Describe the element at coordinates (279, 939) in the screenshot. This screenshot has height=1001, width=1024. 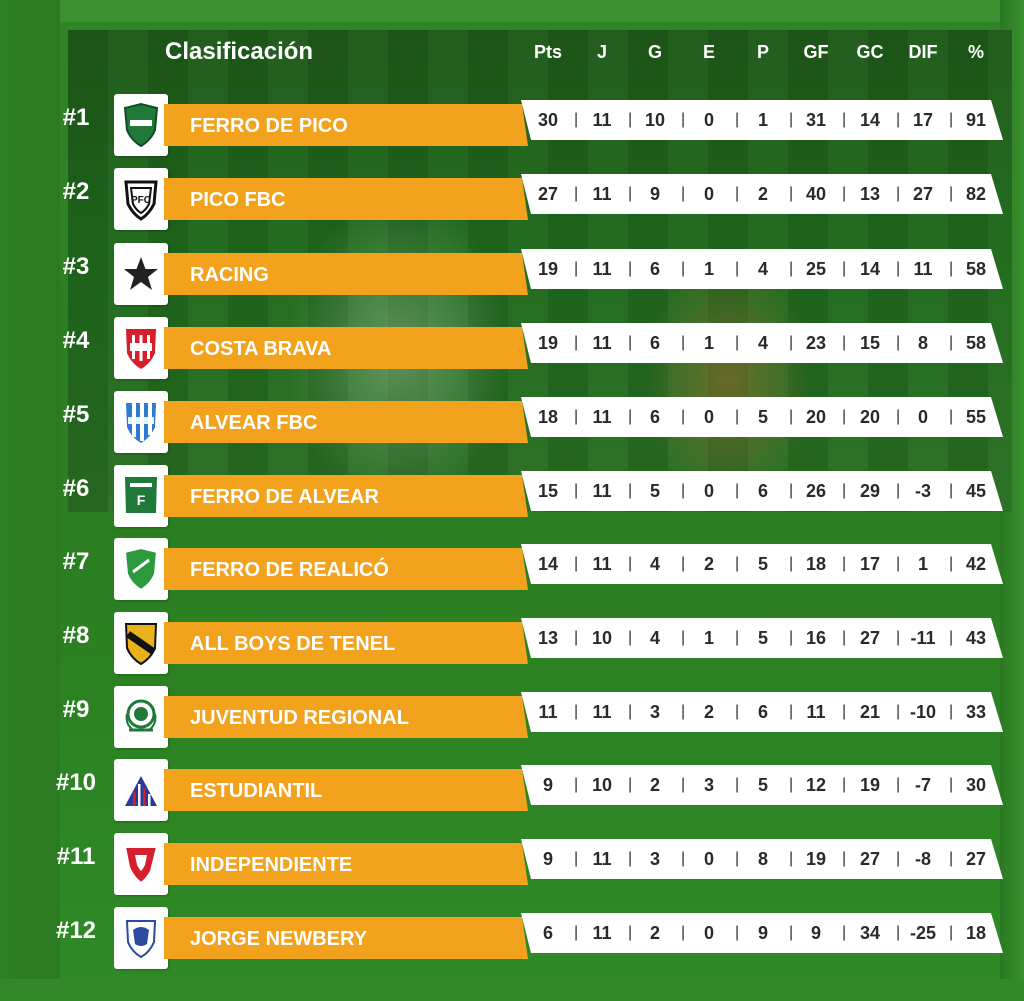
I see `team-name: JORGE NEWBERY` at that location.